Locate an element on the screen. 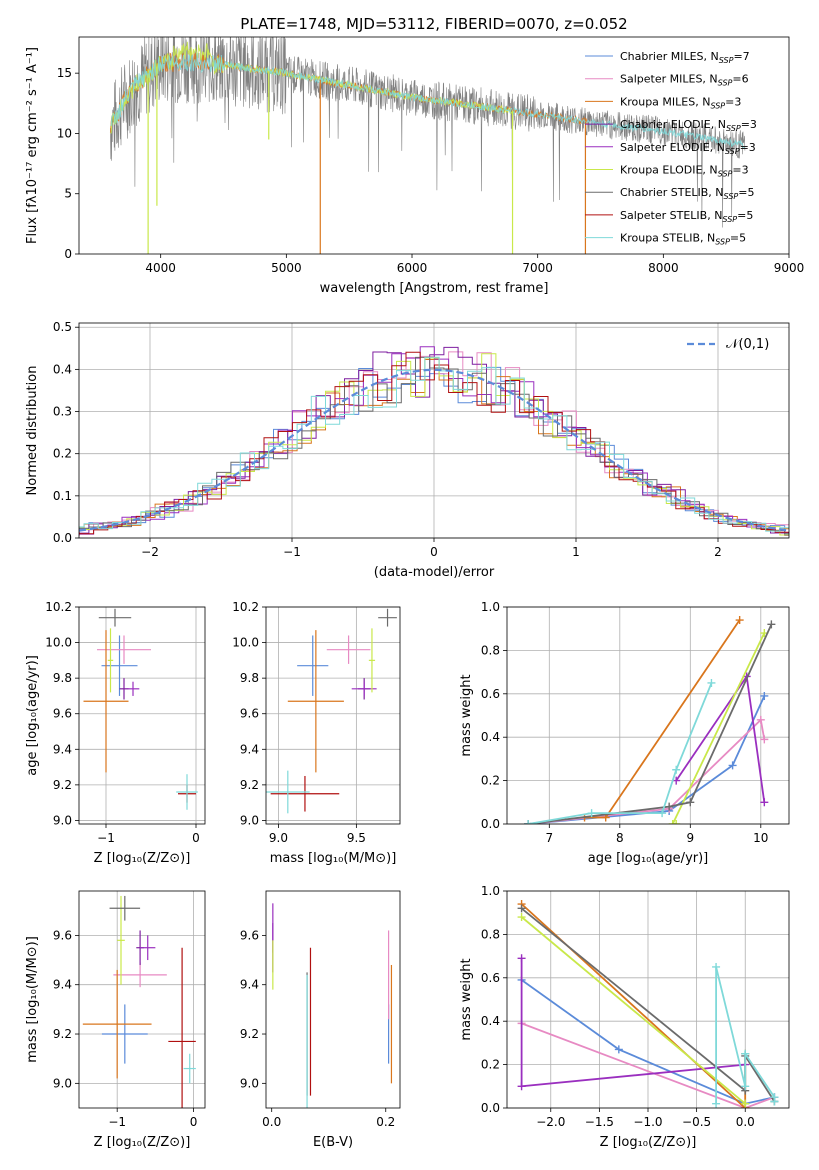 The height and width of the screenshot is (1170, 819). legend-label: Salpeter STELIB, NSSP=5 is located at coordinates (686, 216).